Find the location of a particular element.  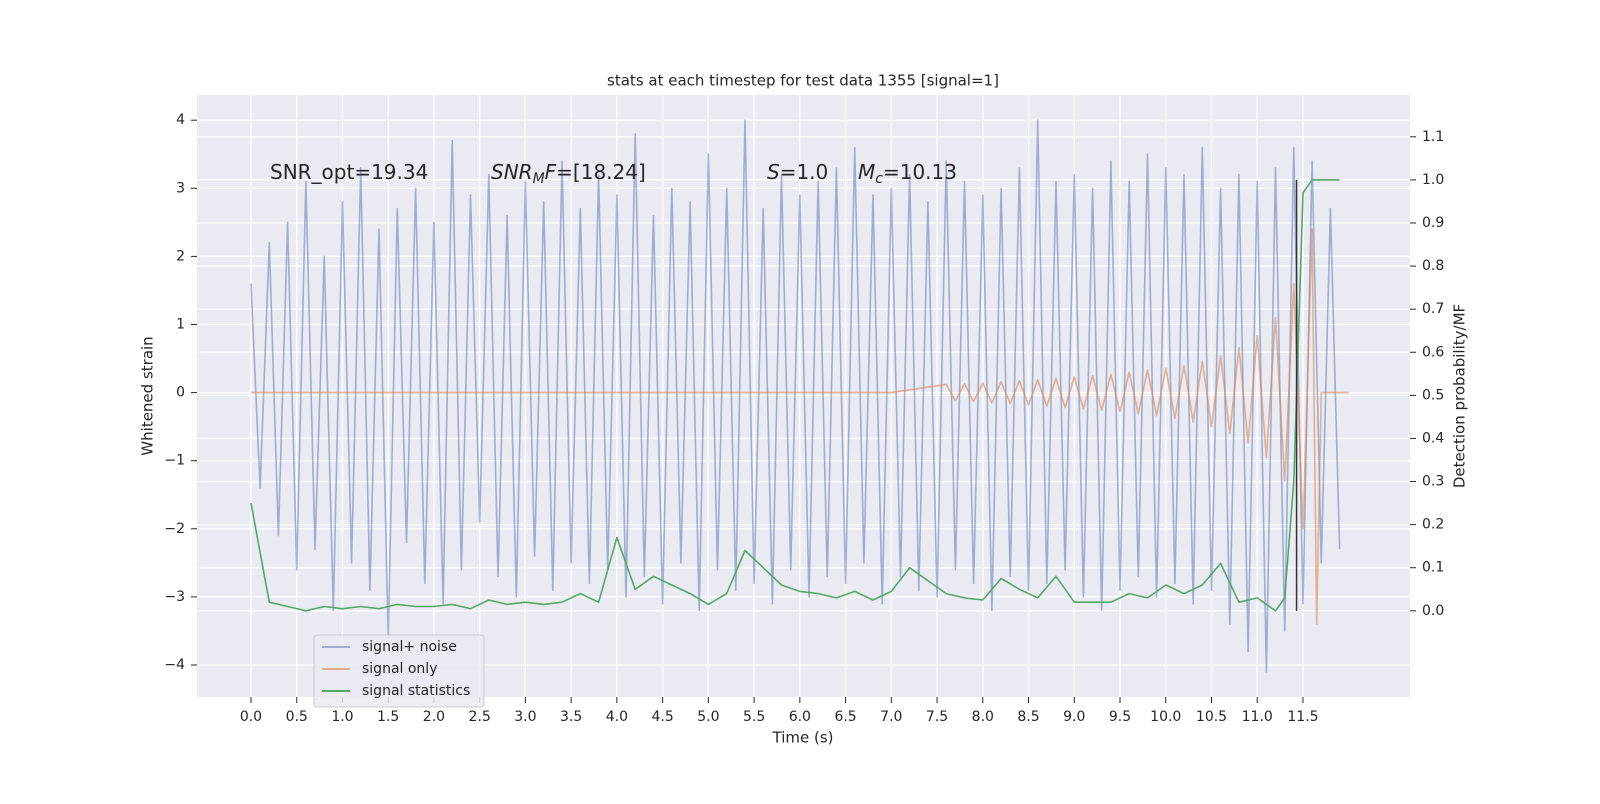

y-tick-label: −4 is located at coordinates (174, 665).